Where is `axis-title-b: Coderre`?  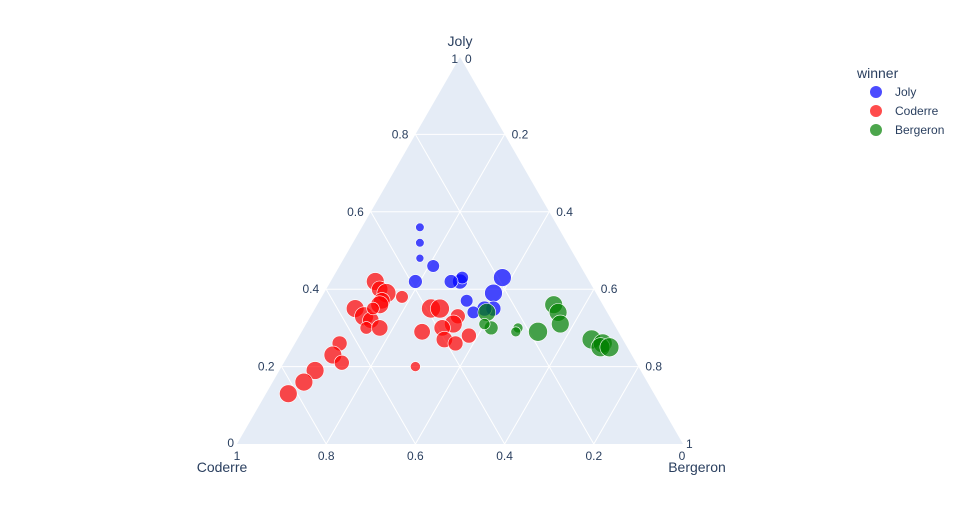
axis-title-b: Coderre is located at coordinates (222, 467).